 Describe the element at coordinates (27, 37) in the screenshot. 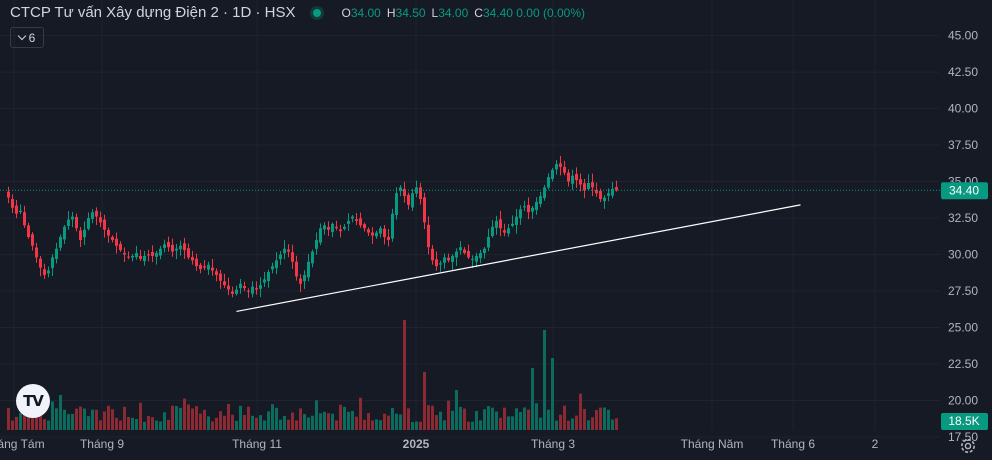

I see `indicator-collapse-button: 6` at that location.